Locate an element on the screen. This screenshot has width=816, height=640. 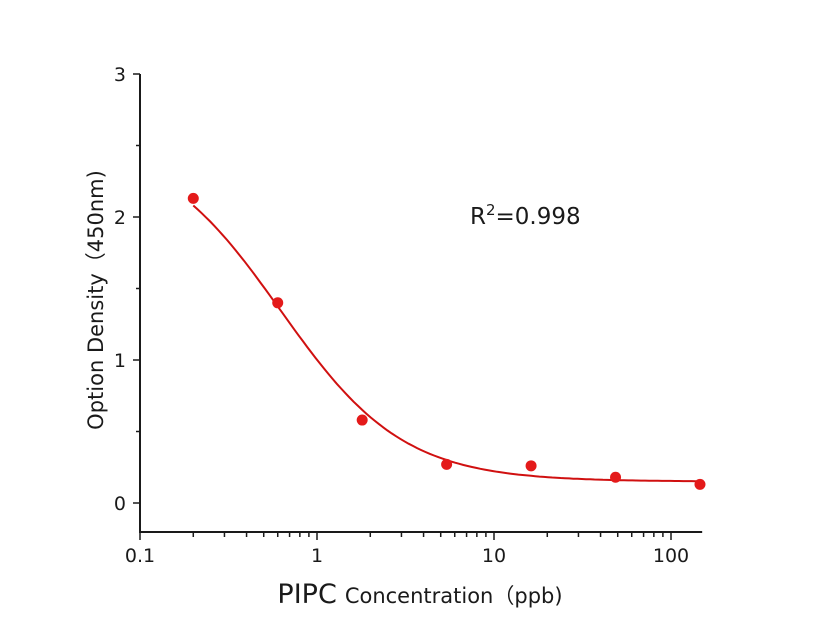
x-tick-label: 100 is located at coordinates (671, 556).